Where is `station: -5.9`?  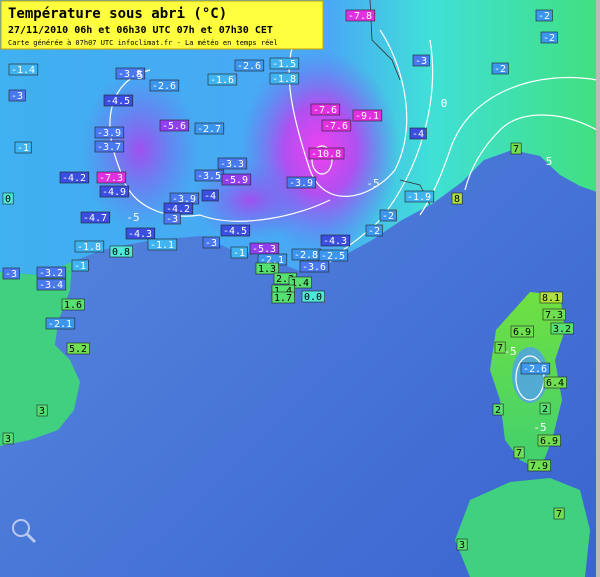
station: -5.9 is located at coordinates (236, 179).